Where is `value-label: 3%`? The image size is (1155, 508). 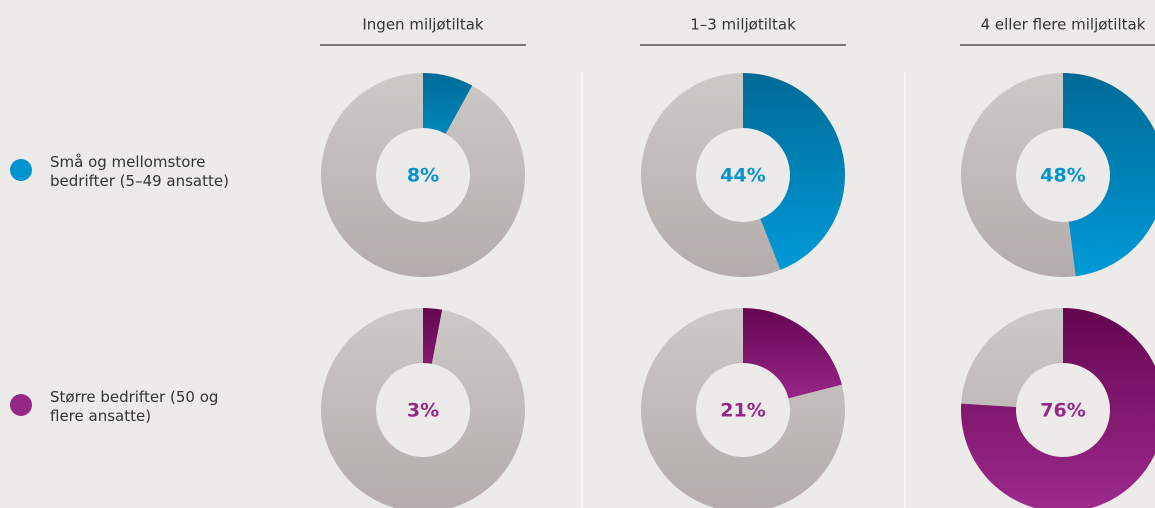
value-label: 3% is located at coordinates (423, 411).